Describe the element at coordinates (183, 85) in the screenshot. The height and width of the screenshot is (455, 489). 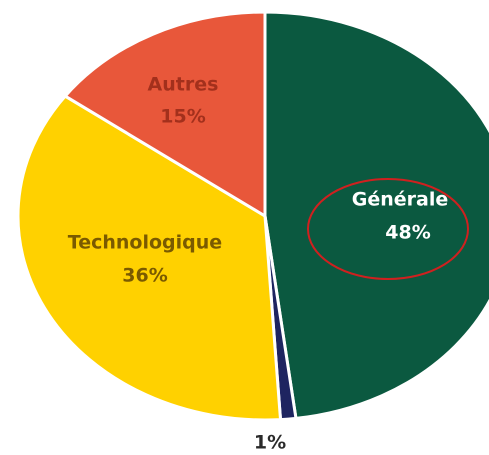
I see `slice-label: Autres` at that location.